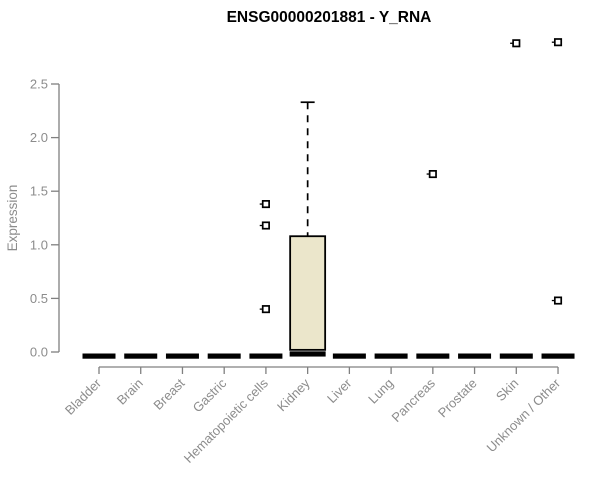 The image size is (600, 500). Describe the element at coordinates (39, 84) in the screenshot. I see `svg-text: 2.5` at that location.